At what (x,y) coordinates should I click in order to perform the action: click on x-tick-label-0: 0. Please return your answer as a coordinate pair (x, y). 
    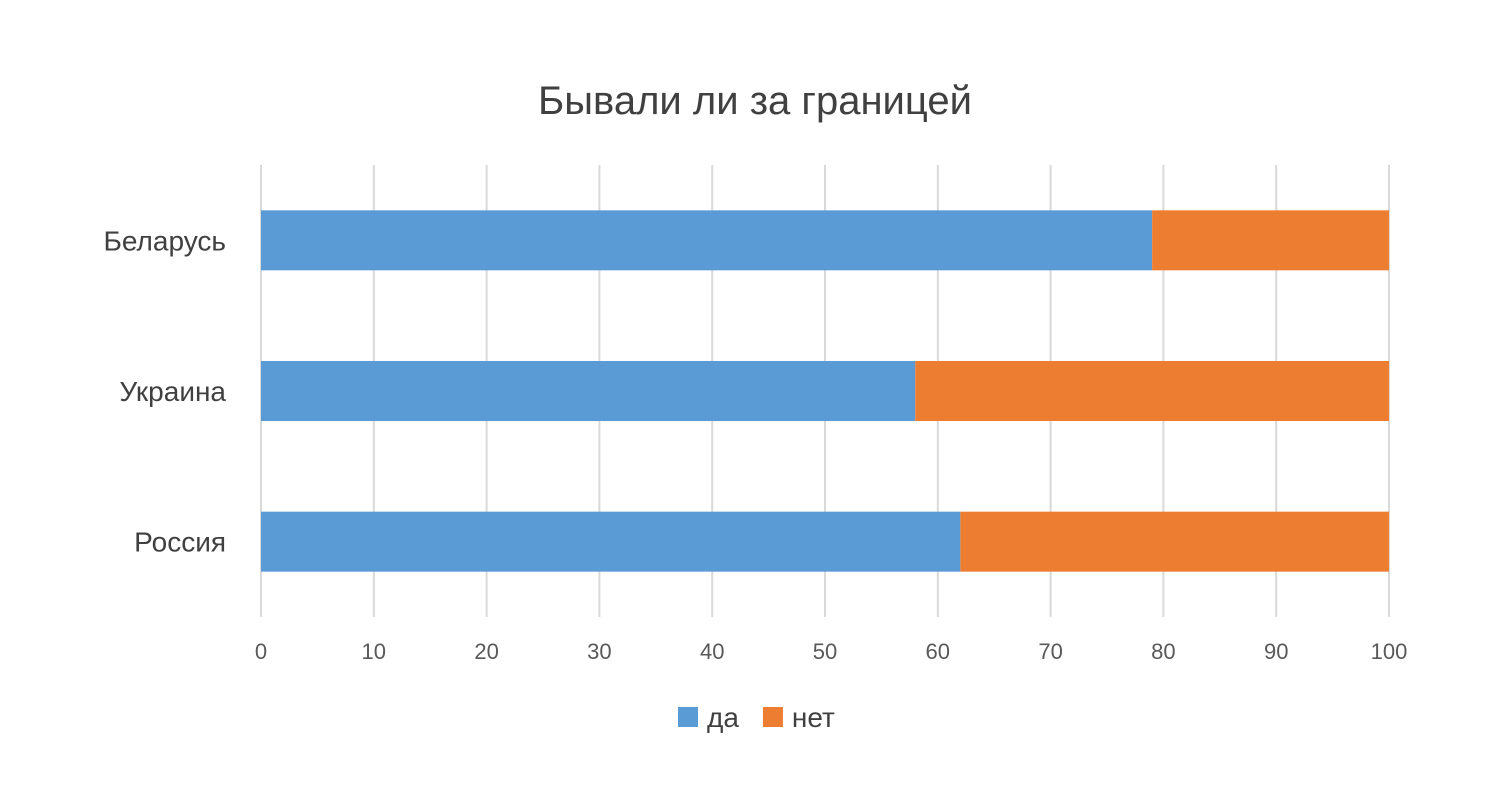
    Looking at the image, I should click on (261, 651).